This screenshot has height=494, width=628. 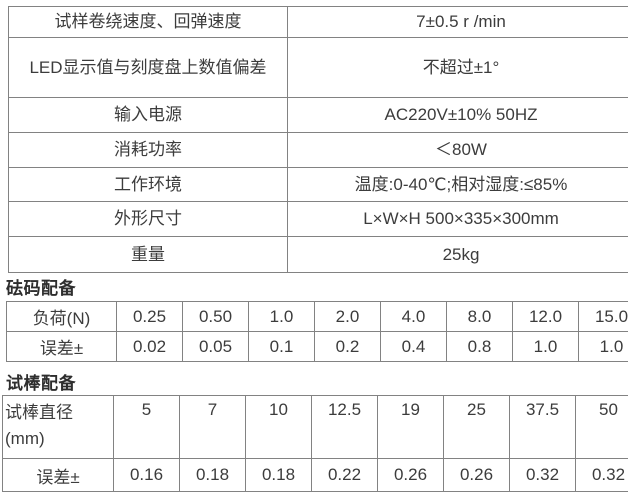 I want to click on spec-value-dimensions: L×W×H 500×335×300mm, so click(x=457, y=219).